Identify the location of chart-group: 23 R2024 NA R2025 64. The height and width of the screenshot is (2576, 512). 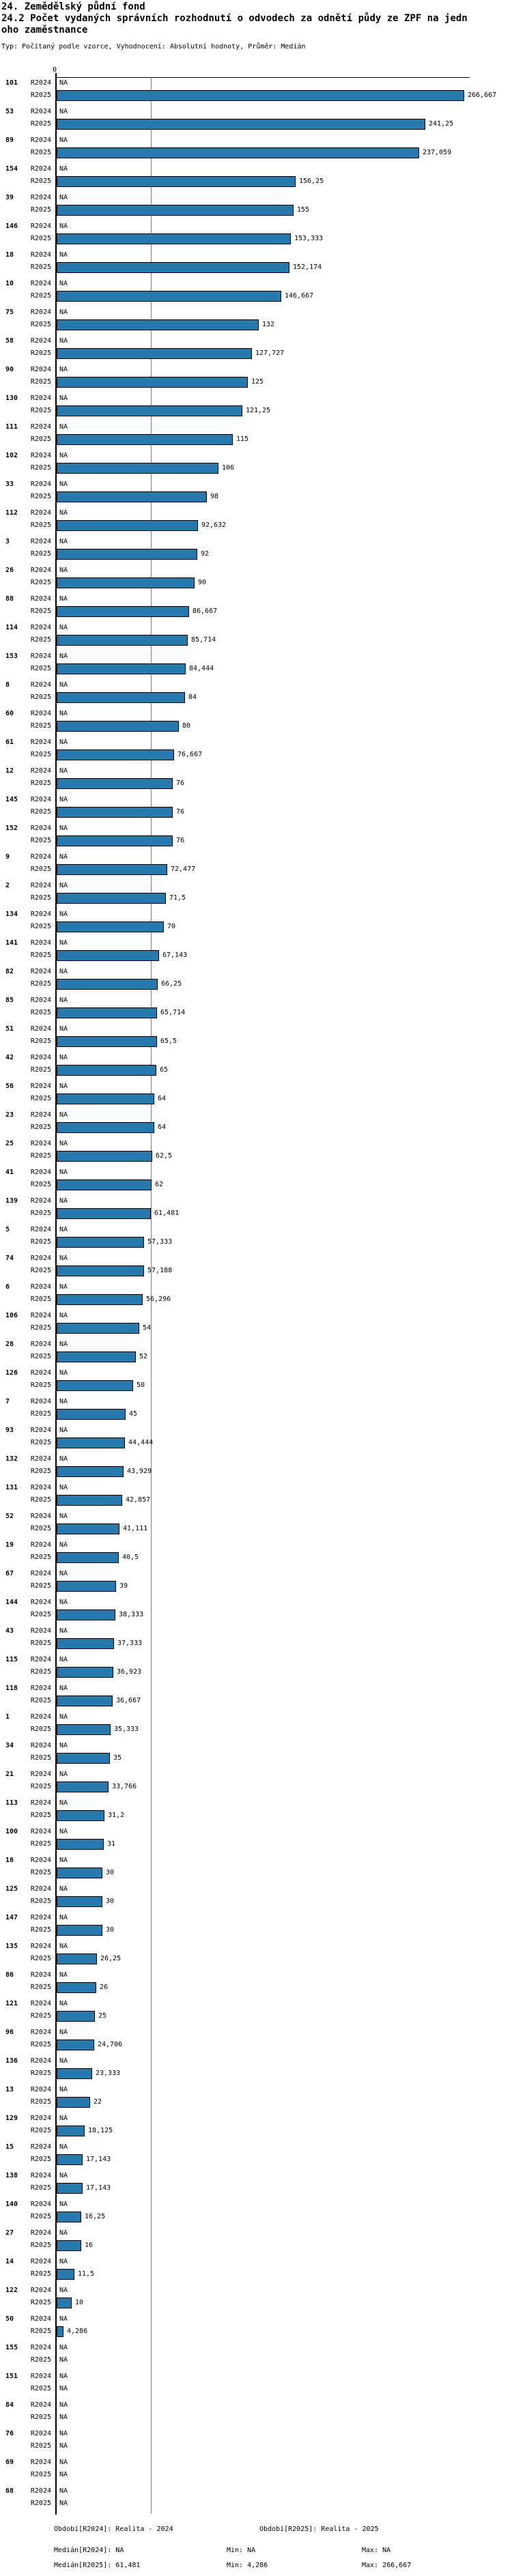
(256, 1124).